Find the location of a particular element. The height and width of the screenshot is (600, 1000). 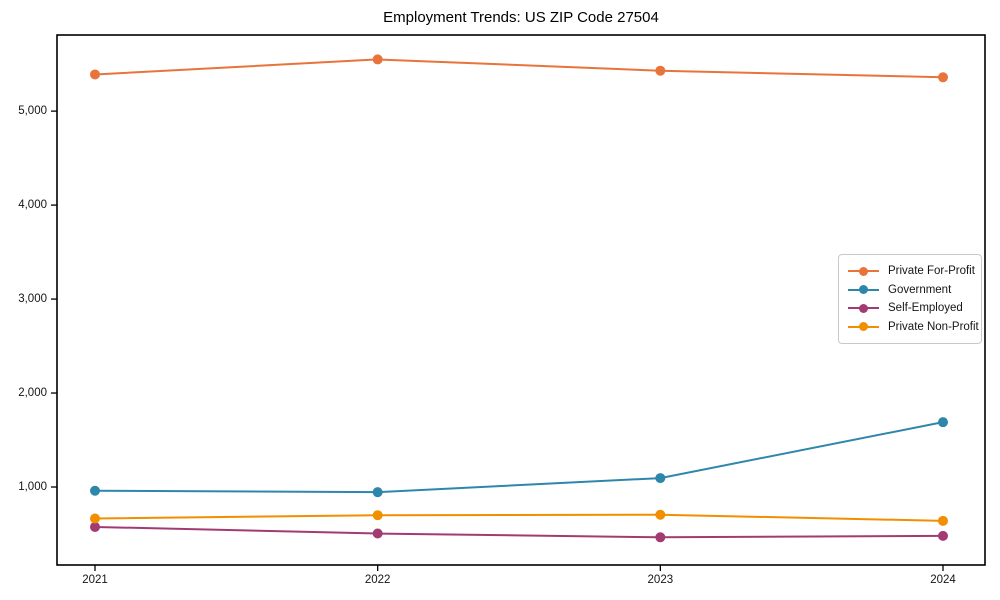

x-tick-label: 2022 is located at coordinates (377, 580).